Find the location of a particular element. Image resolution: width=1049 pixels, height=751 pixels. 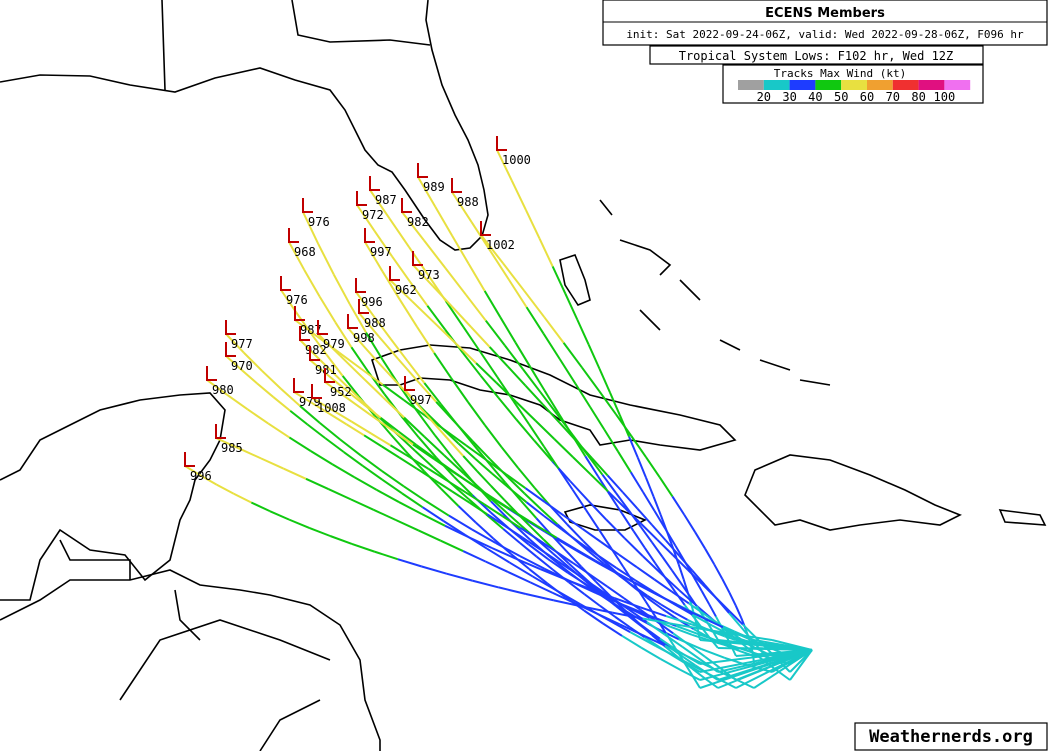

header-title: ECENS Members is located at coordinates (825, 13).